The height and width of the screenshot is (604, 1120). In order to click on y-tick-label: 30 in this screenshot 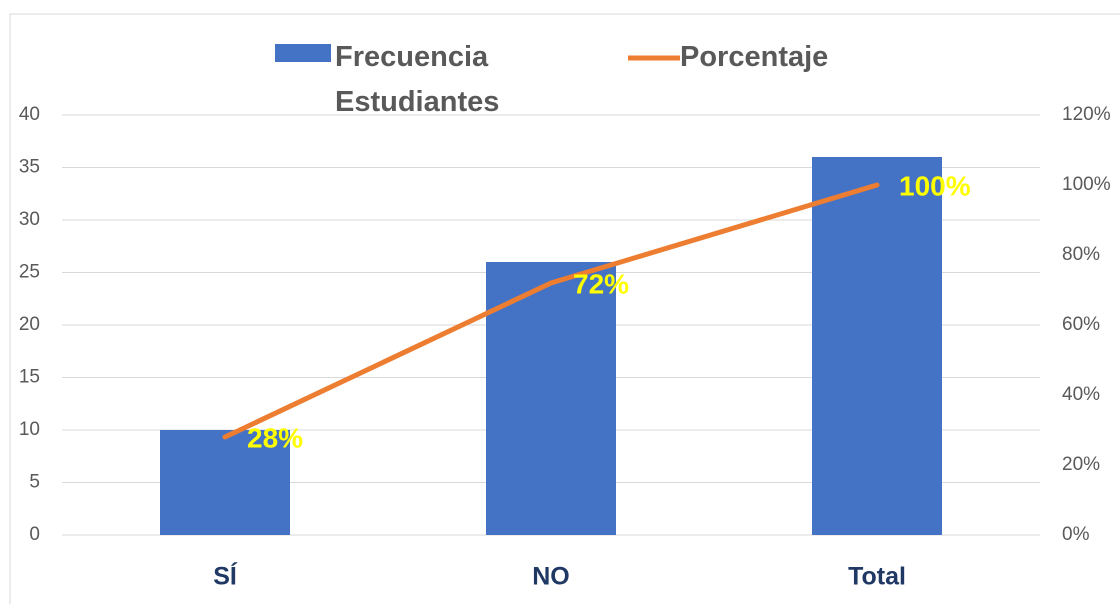, I will do `click(29, 219)`.